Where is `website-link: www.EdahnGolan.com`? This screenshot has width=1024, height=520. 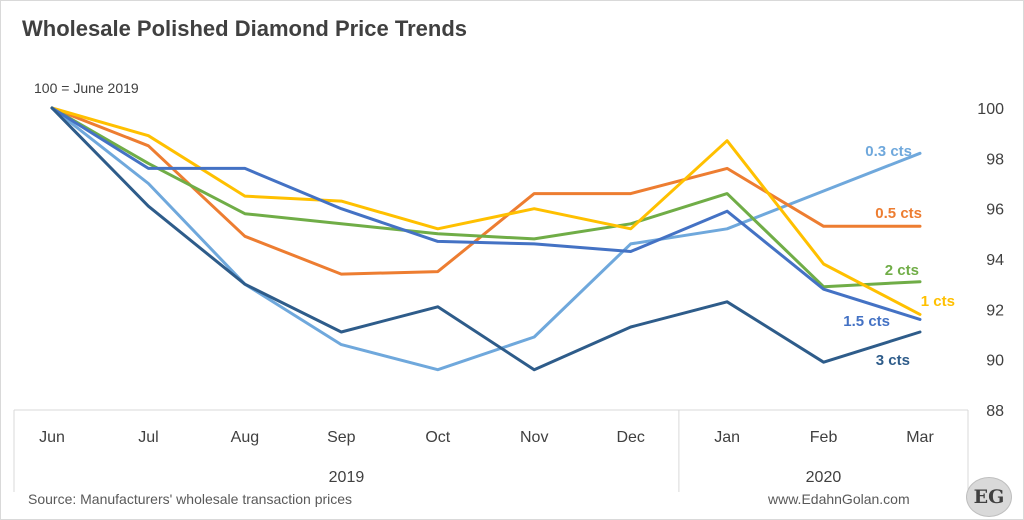
website-link: www.EdahnGolan.com is located at coordinates (839, 499).